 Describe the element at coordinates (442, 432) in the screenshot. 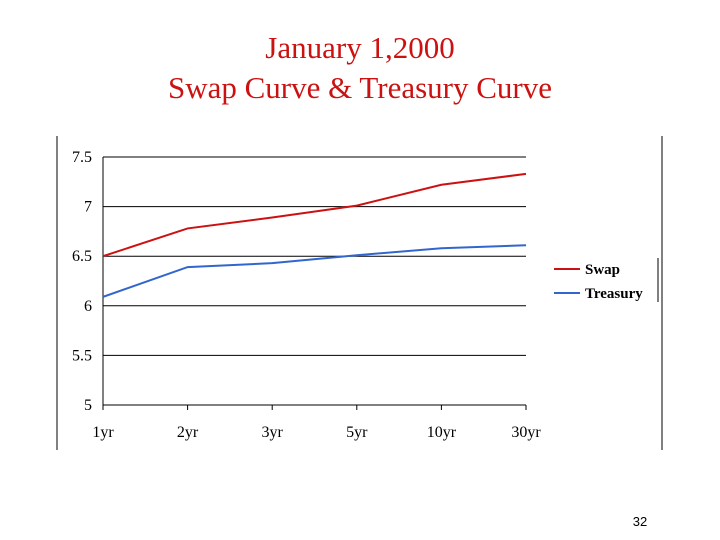

I see `x-tick-label: 10yr` at that location.